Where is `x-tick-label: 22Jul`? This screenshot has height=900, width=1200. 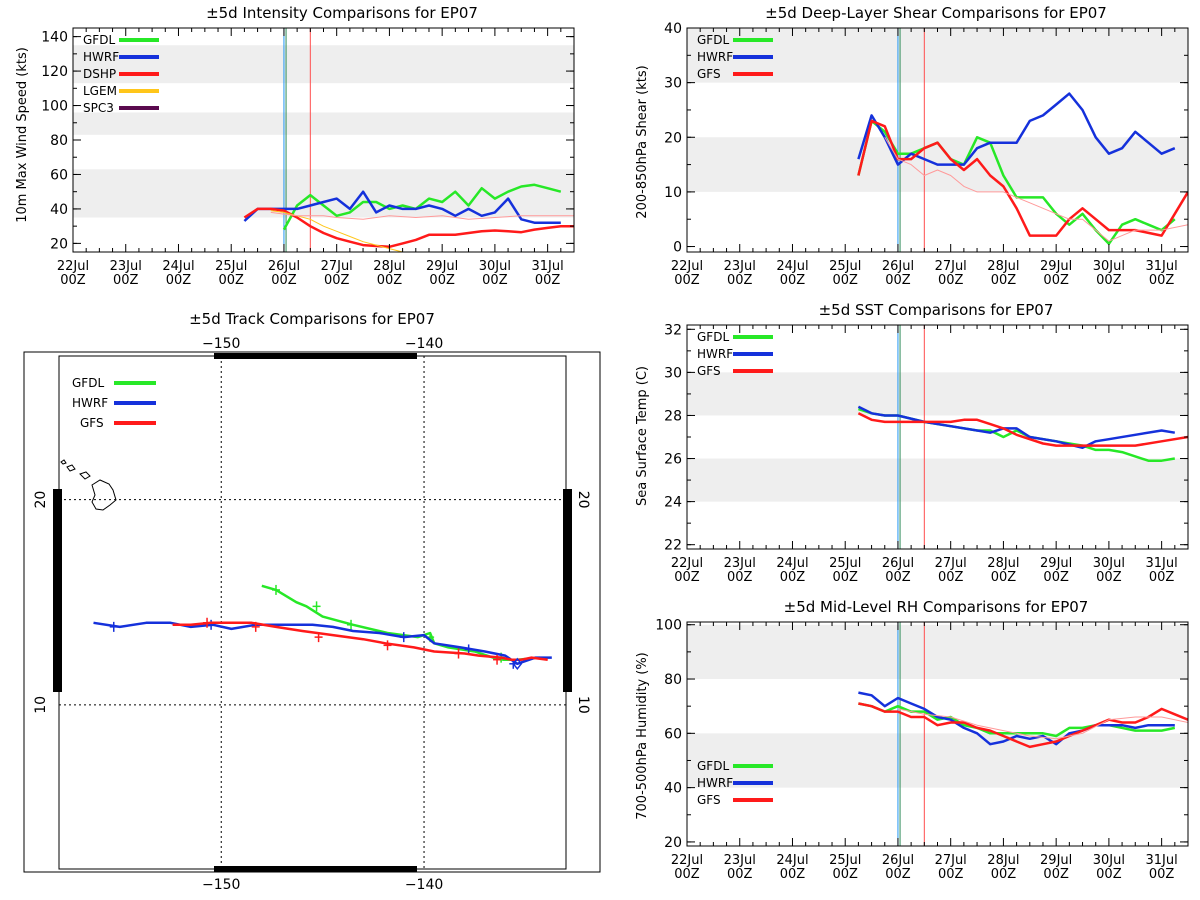
x-tick-label: 22Jul is located at coordinates (687, 266).